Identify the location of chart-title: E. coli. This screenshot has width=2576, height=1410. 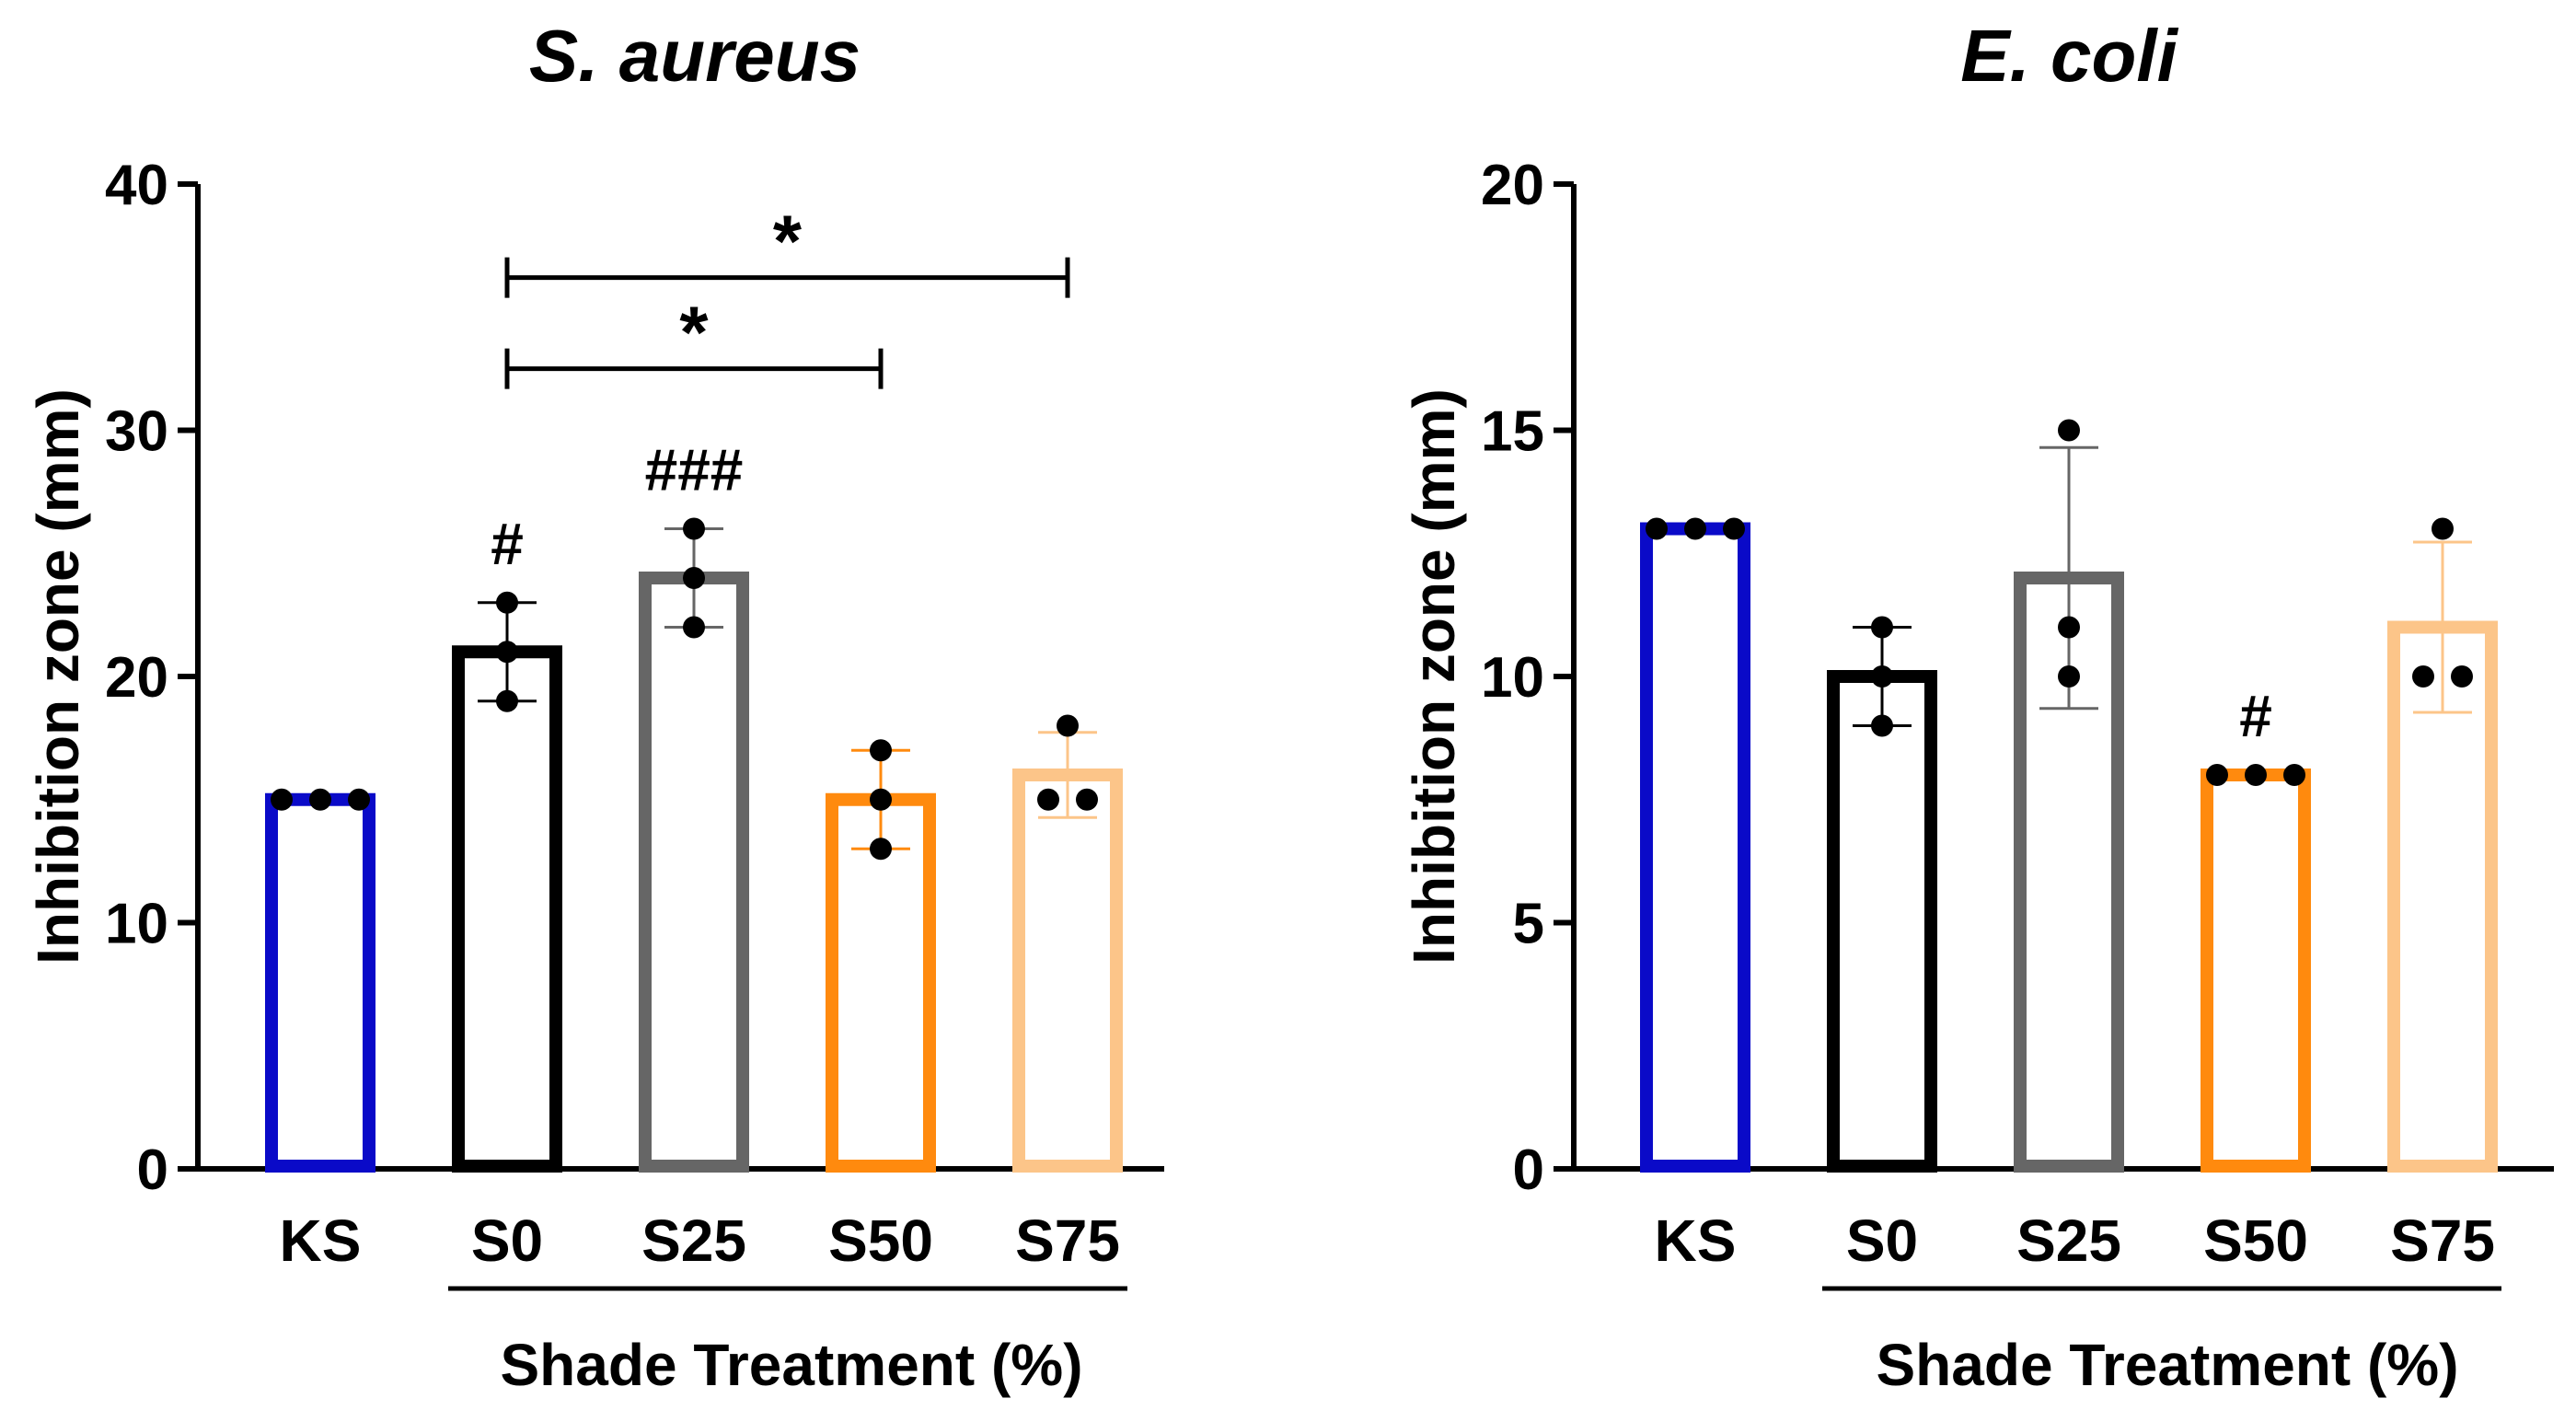
(2069, 56).